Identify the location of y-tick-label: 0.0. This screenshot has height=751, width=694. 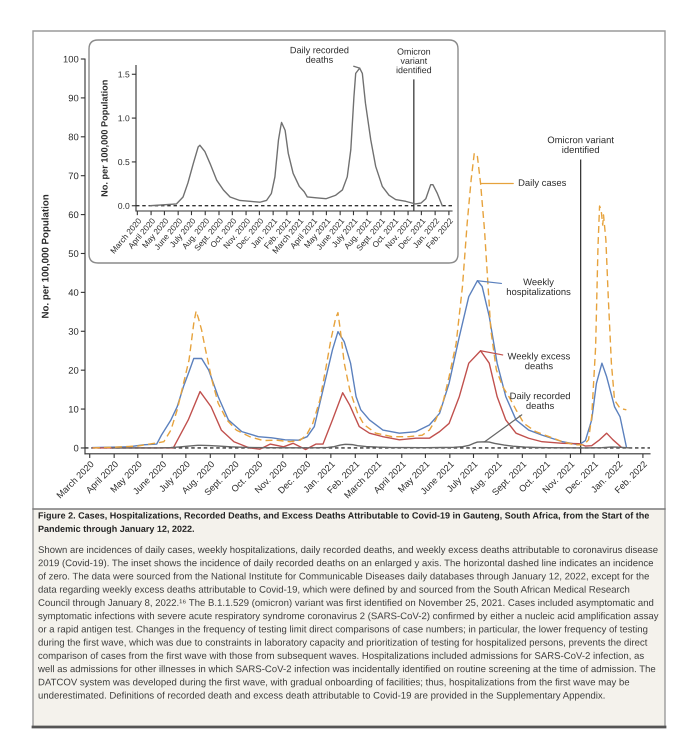
(124, 205).